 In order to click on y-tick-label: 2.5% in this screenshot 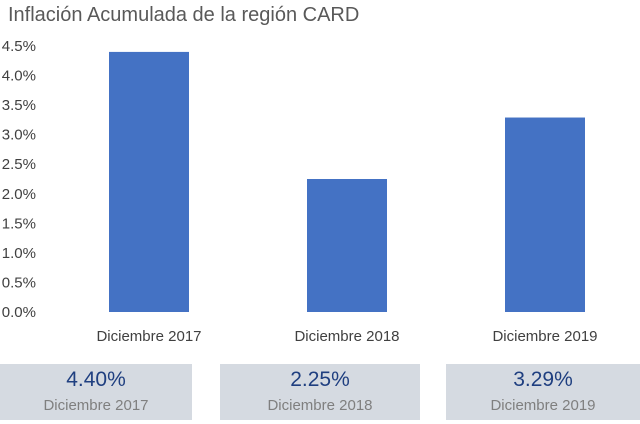, I will do `click(19, 164)`.